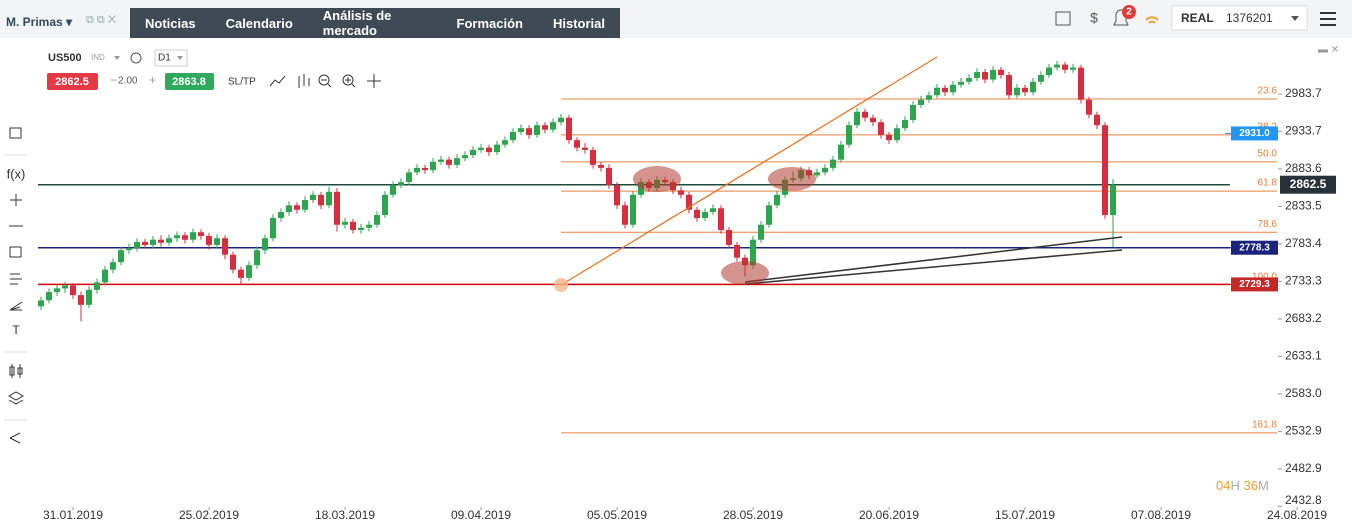  I want to click on timeframe-select, so click(171, 58).